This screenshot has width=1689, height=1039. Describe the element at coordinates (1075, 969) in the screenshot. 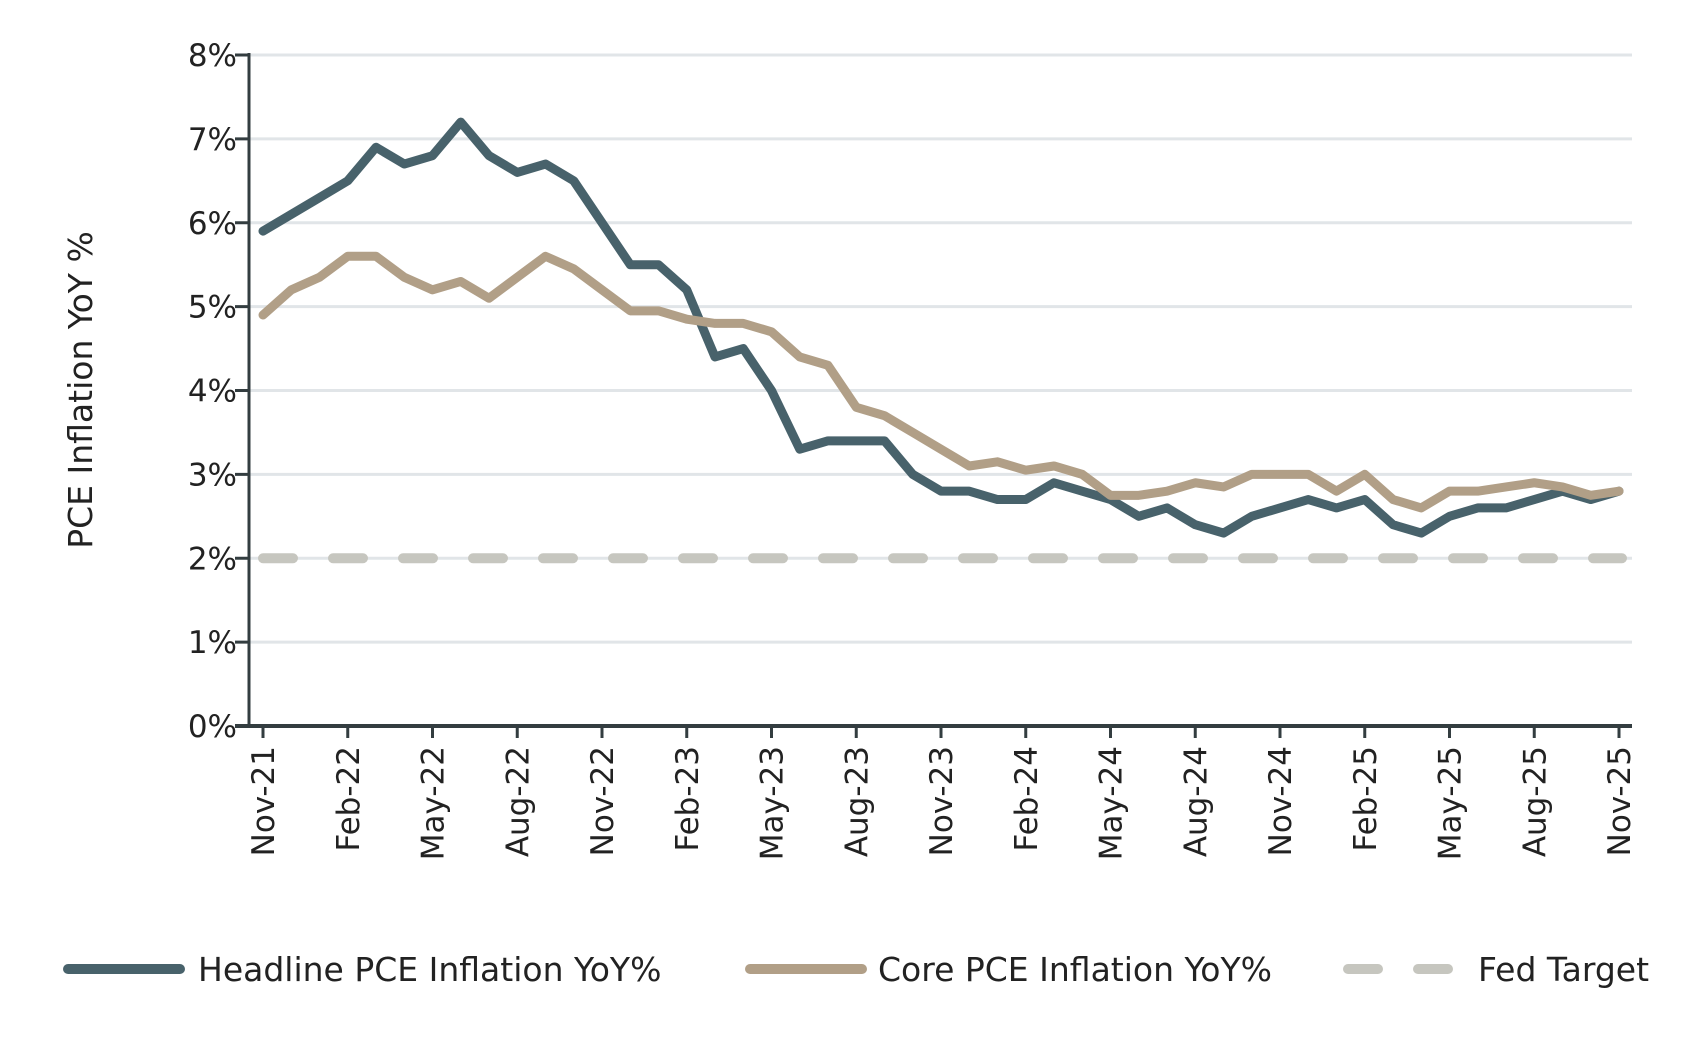

I see `legend-label: Core PCE Inflation YoY%` at that location.